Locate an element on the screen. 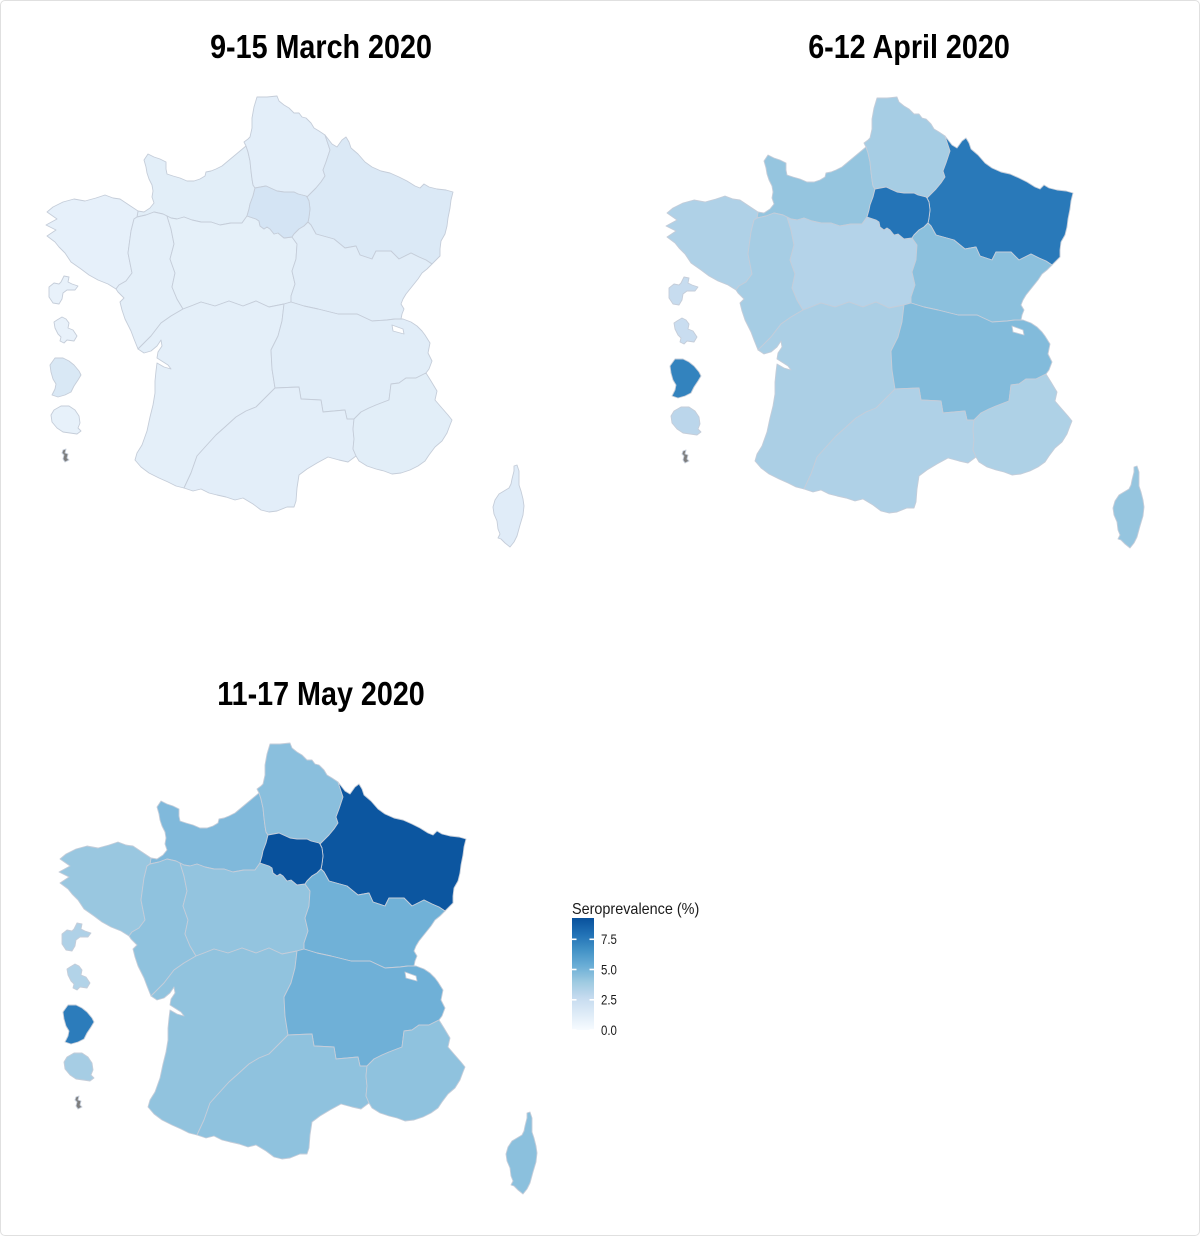 This screenshot has height=1236, width=1200. svg-text: 0.0 is located at coordinates (609, 1030).